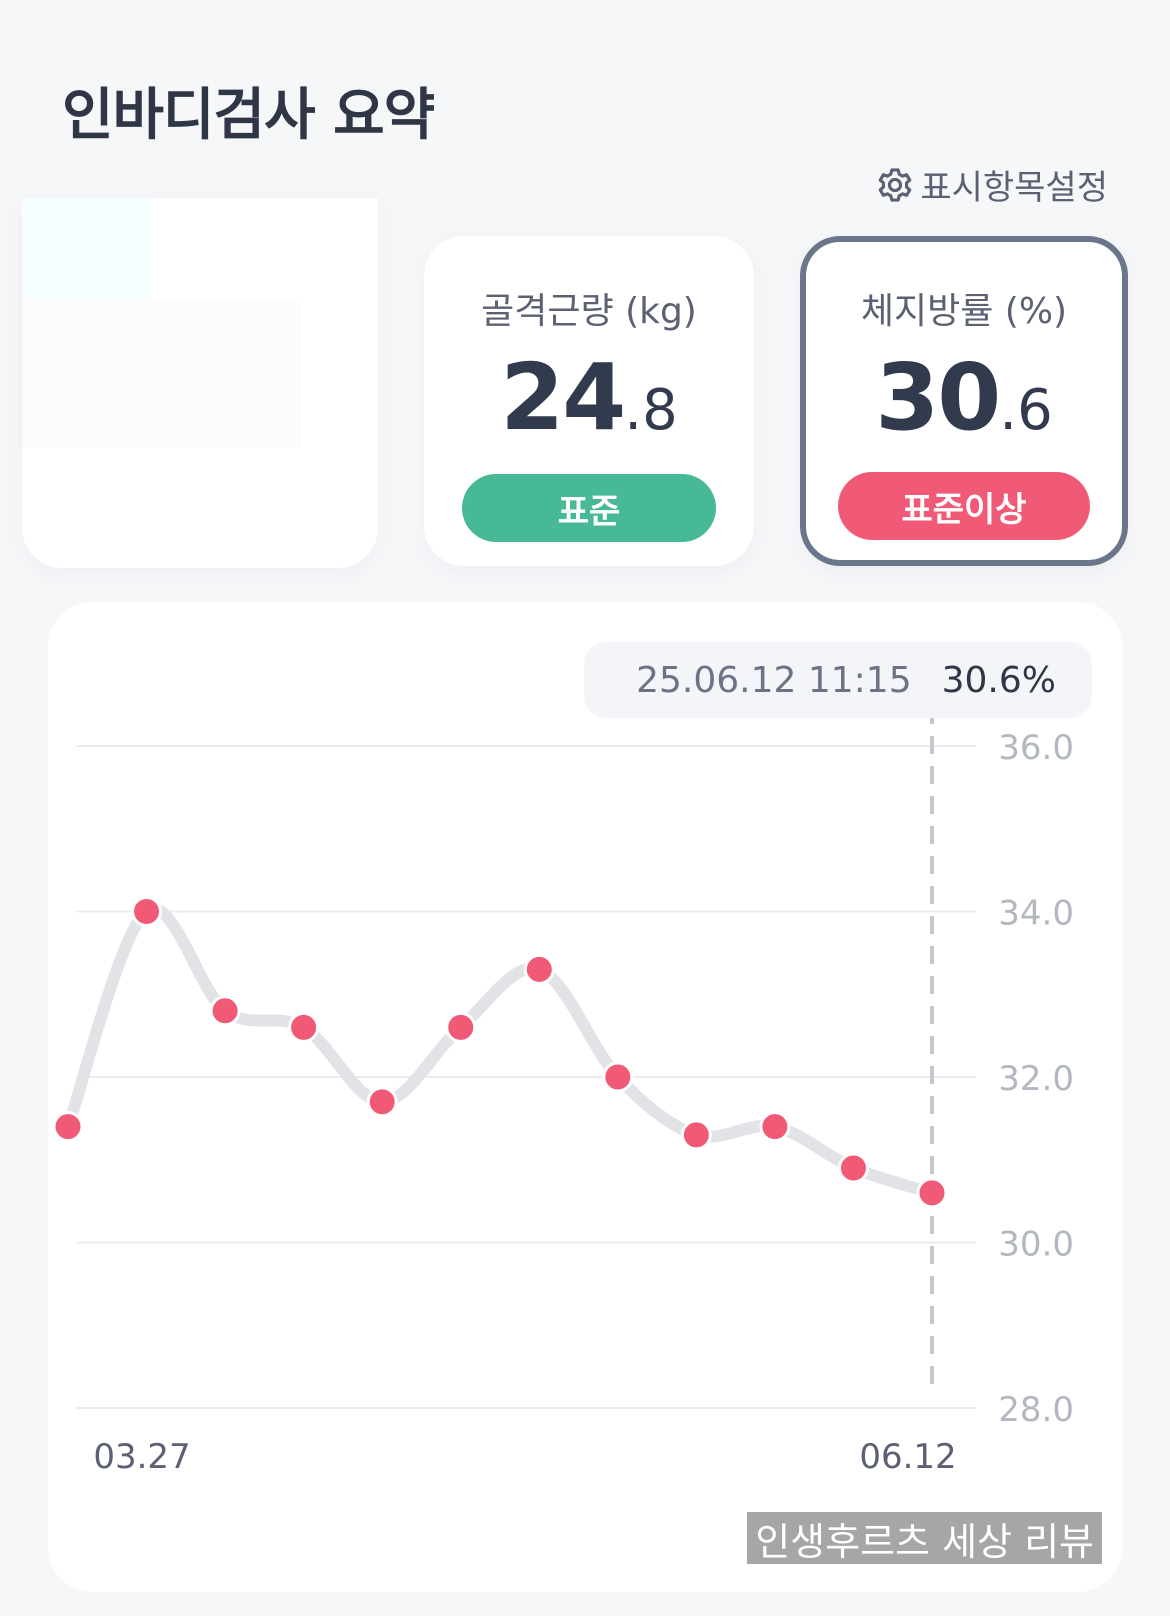 Image resolution: width=1170 pixels, height=1616 pixels. What do you see at coordinates (1014, 188) in the screenshot?
I see `settings-label: 표시항목설정` at bounding box center [1014, 188].